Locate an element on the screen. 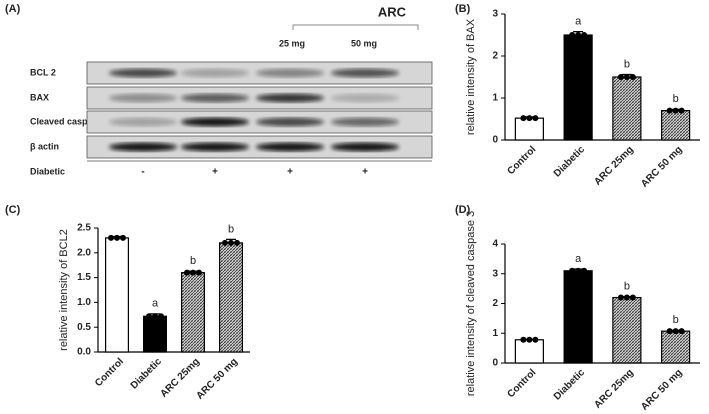 This screenshot has height=414, width=709. y-axis-label: relative intensity of cleaved caspase 3 is located at coordinates (471, 303).